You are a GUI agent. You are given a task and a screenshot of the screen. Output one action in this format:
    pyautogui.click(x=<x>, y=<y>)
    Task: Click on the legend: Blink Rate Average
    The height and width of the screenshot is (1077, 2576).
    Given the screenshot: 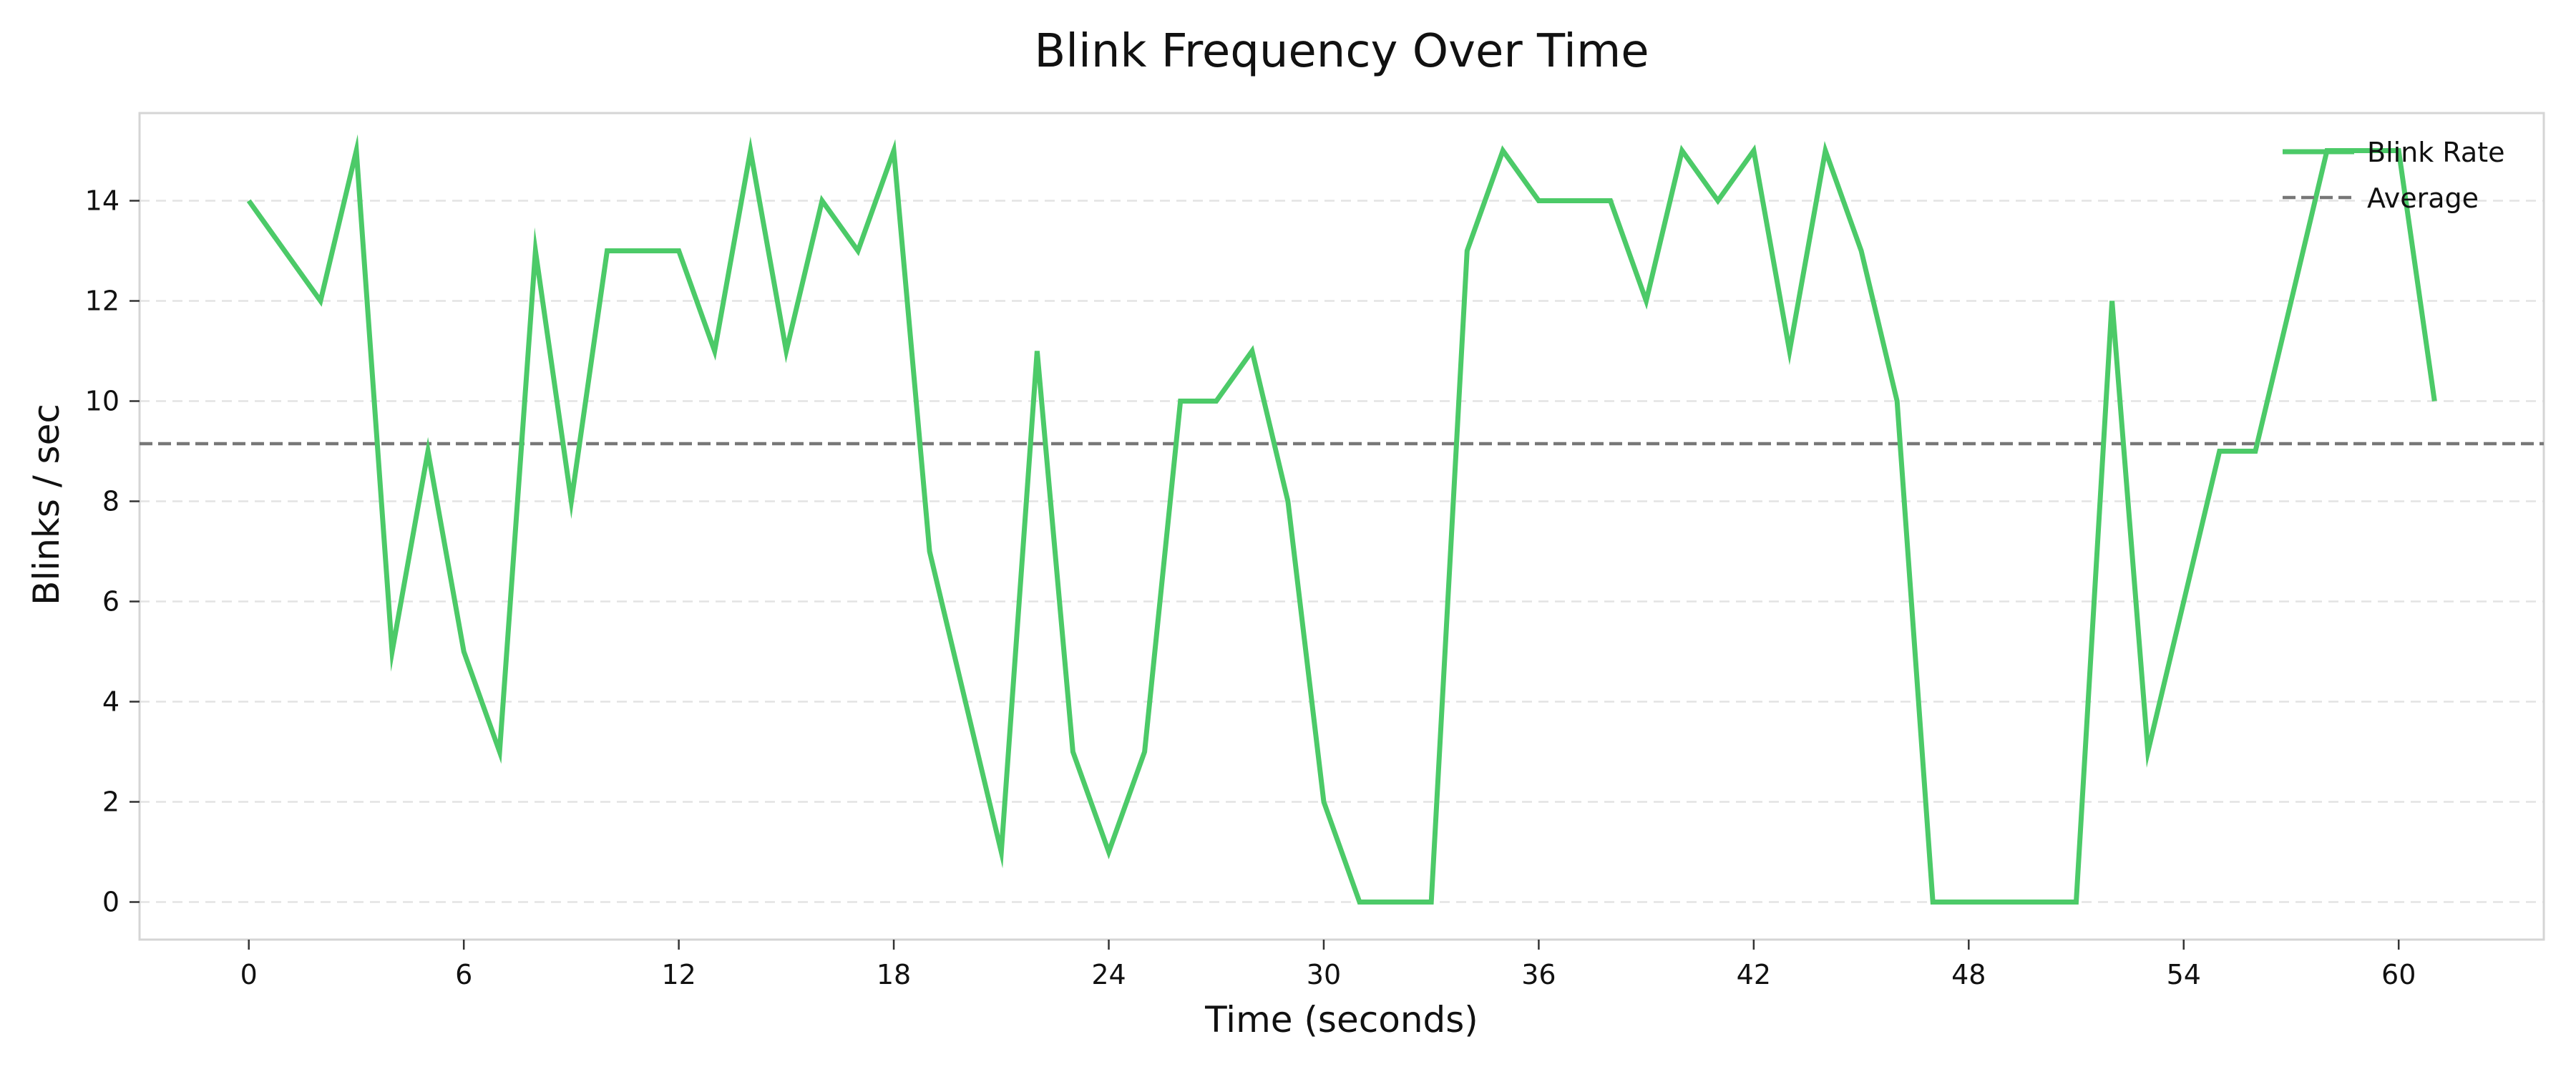 What is the action you would take?
    pyautogui.click(x=2394, y=175)
    